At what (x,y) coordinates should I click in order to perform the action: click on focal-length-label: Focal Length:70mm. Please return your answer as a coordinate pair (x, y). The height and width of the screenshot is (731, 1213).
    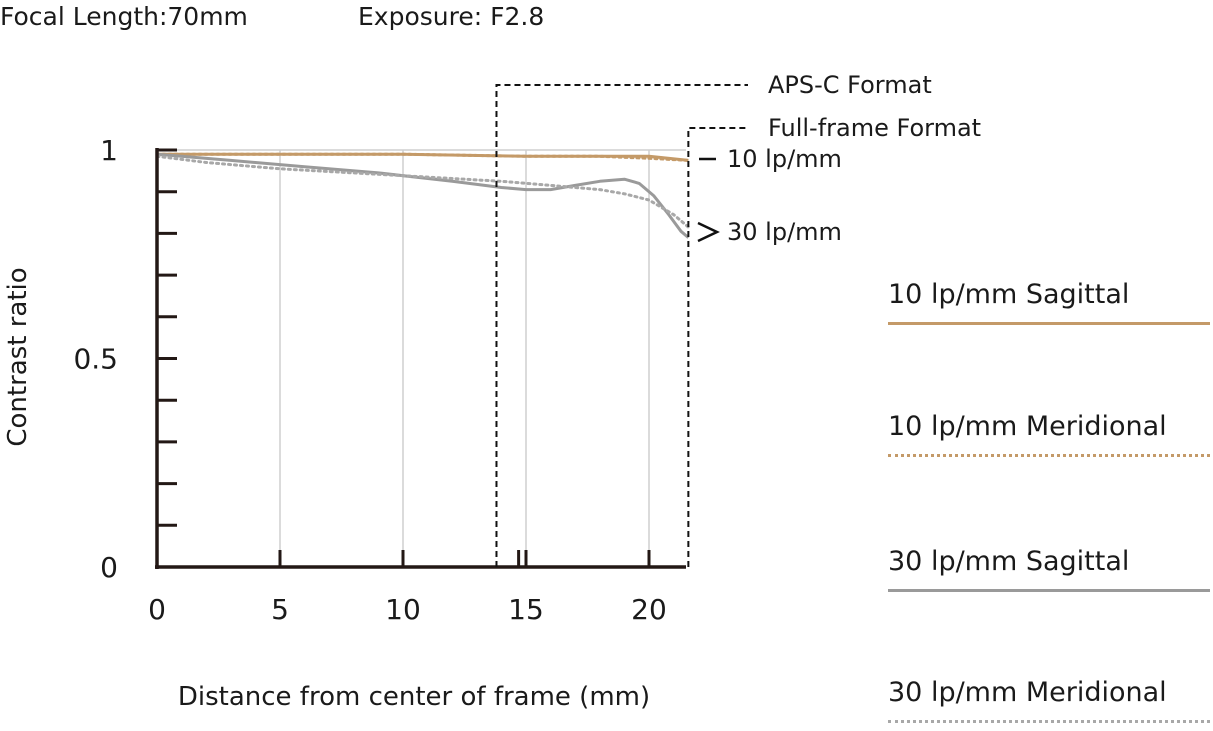
    Looking at the image, I should click on (124, 16).